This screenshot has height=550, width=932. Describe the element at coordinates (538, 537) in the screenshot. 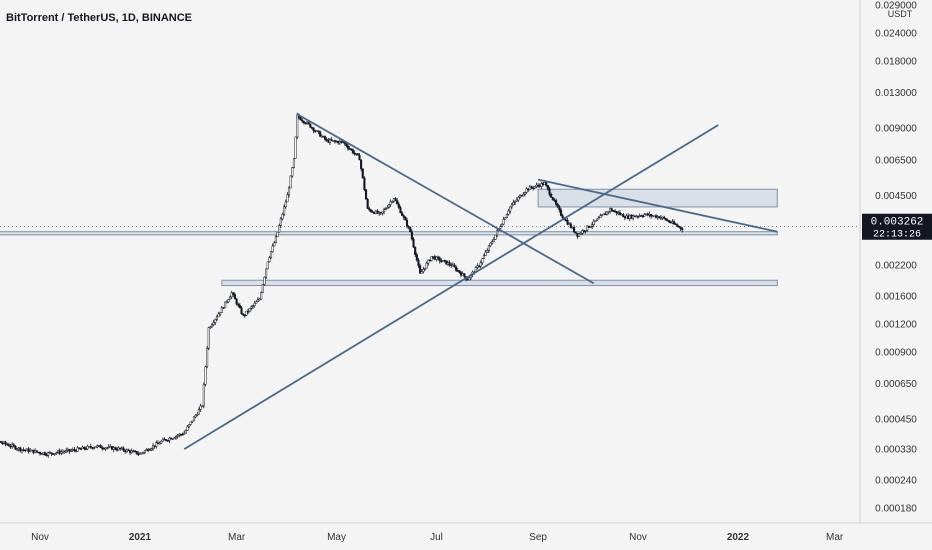

I see `x-tick-label: Sep` at that location.